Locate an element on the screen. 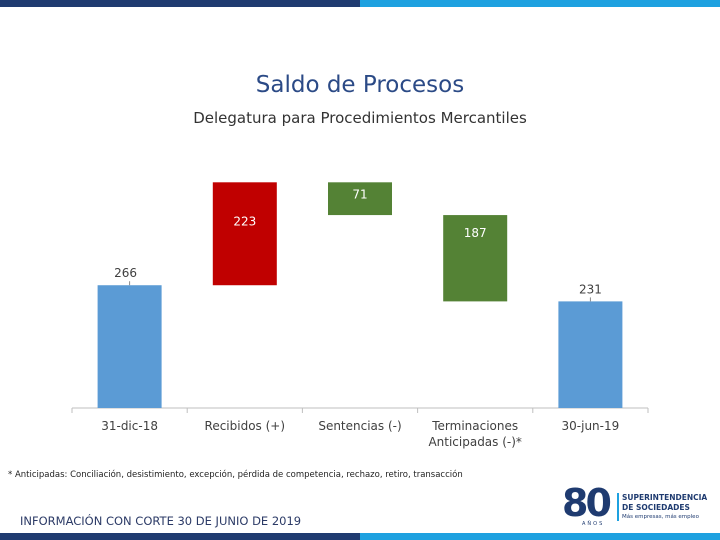 This screenshot has width=720, height=540. logo-line1: SUPERINTENDENCIA is located at coordinates (665, 497).